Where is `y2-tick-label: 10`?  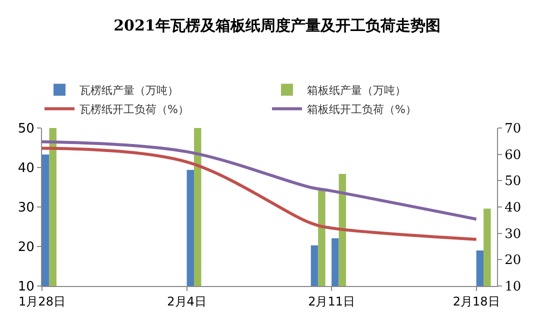
y2-tick-label: 10 is located at coordinates (513, 287).